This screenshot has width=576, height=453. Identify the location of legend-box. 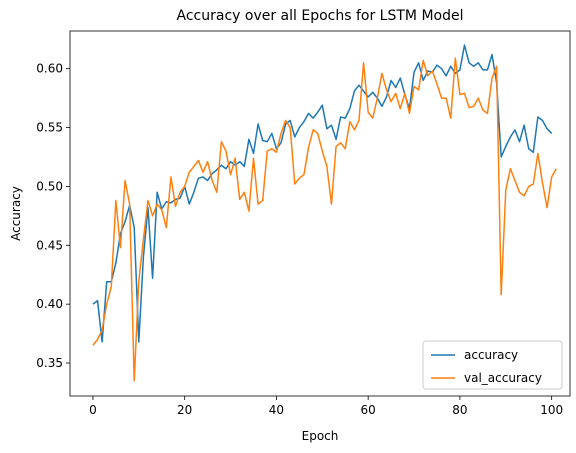
(492, 365).